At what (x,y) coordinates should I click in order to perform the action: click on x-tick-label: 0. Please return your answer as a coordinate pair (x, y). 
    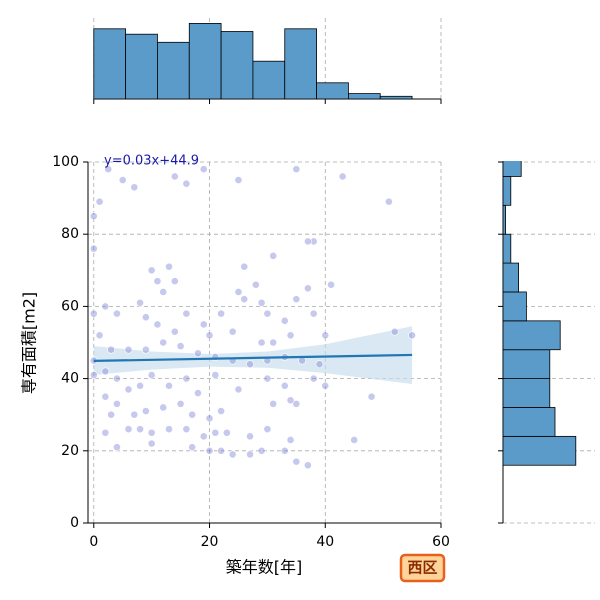
    Looking at the image, I should click on (93, 542).